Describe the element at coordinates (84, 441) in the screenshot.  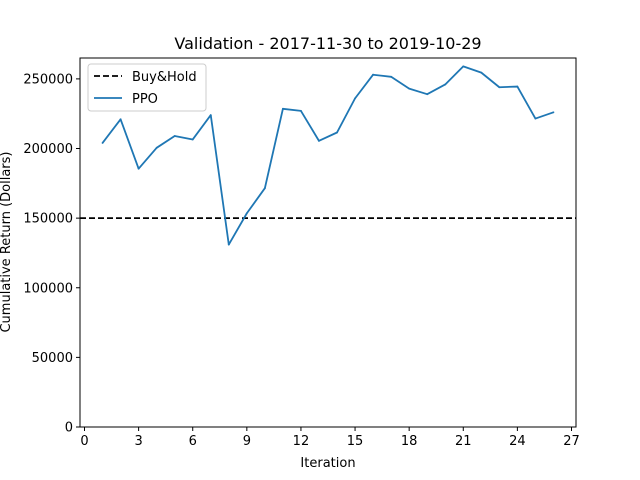
I see `x-tick-label-0: 0` at that location.